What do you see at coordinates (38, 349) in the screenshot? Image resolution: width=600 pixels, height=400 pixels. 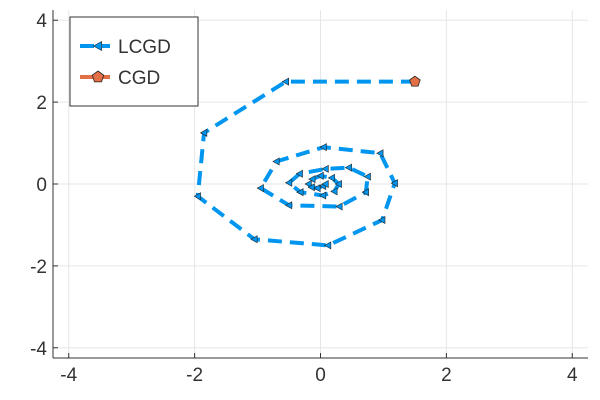 I see `y-tick-label: -4` at bounding box center [38, 349].